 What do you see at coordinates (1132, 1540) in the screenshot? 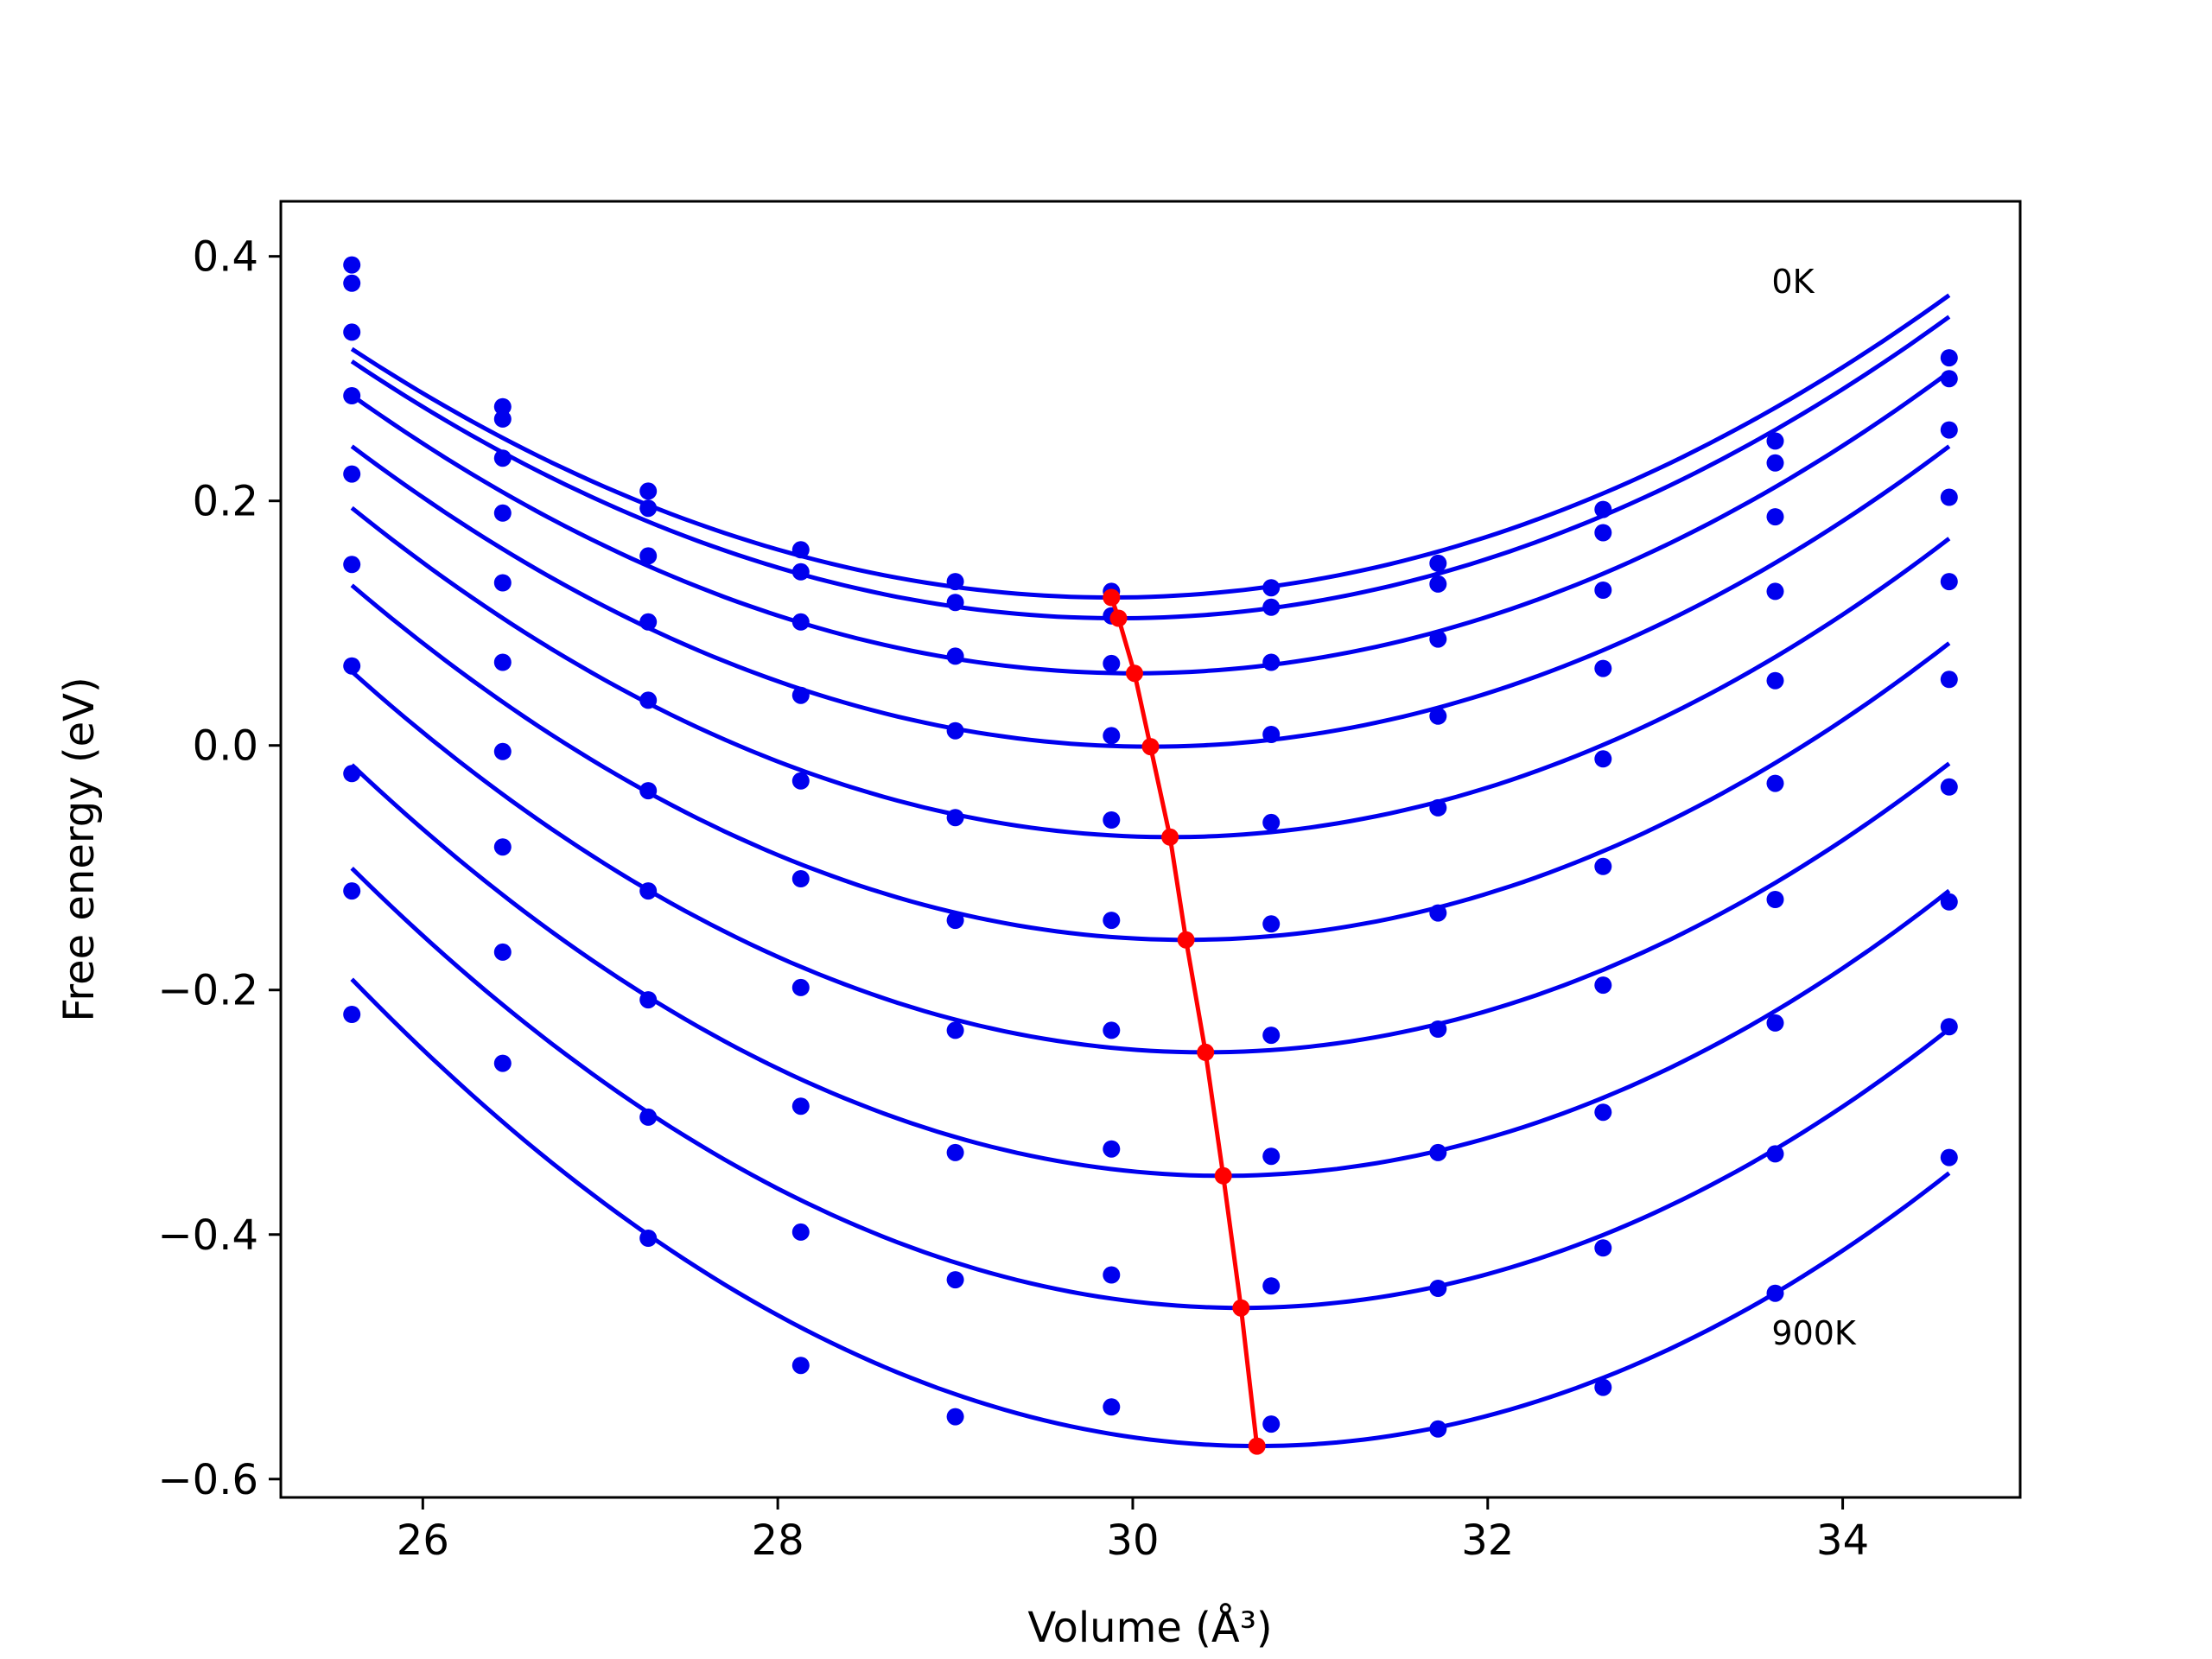
I see `x-tick-label: 30` at bounding box center [1132, 1540].